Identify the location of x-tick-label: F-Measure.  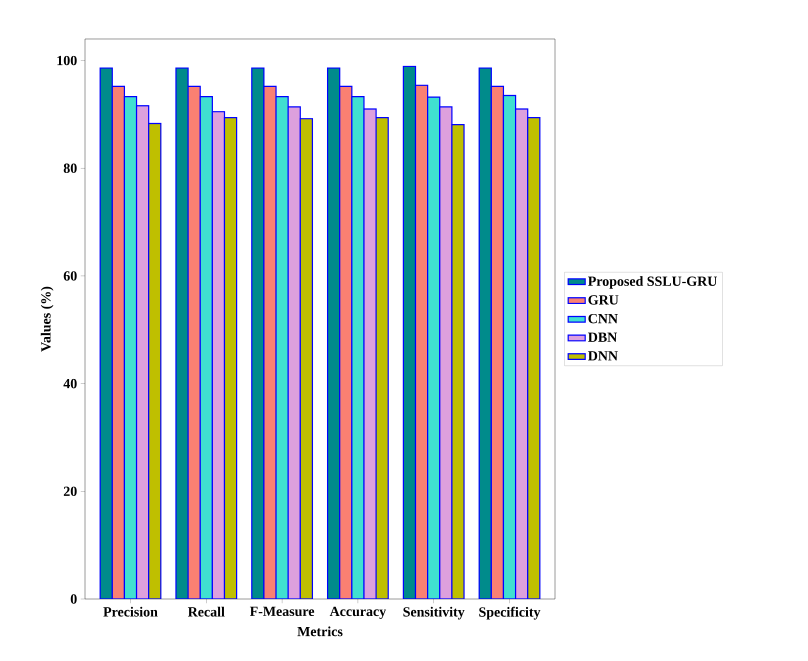
(282, 611).